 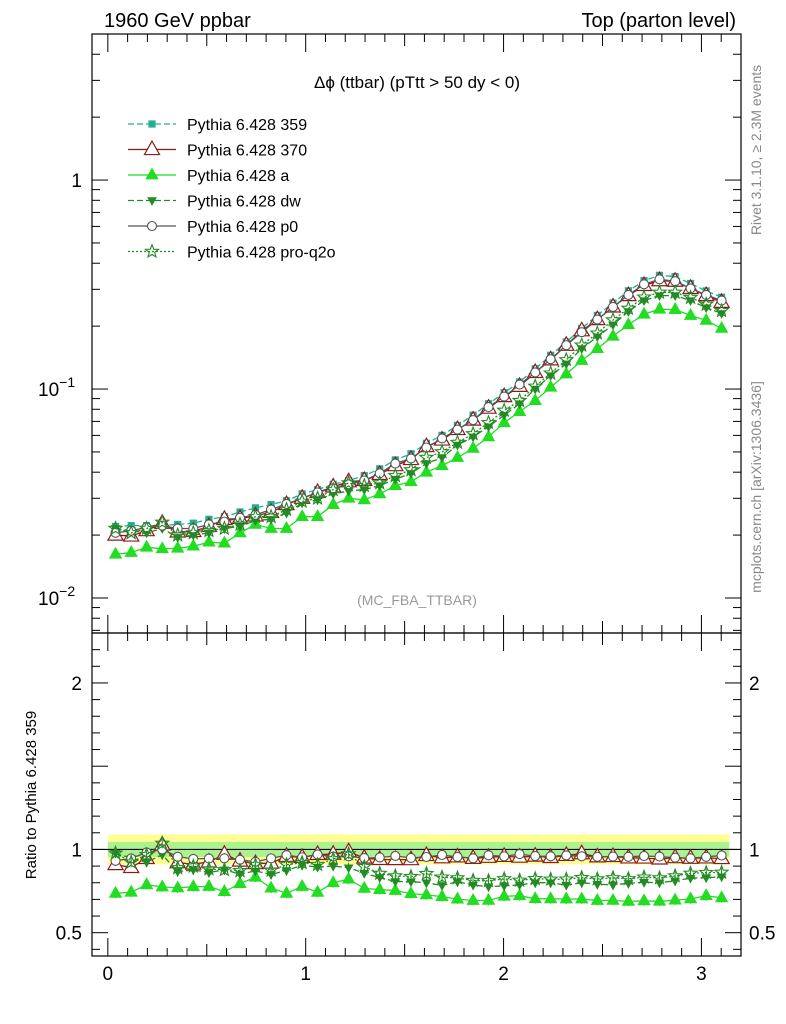 I want to click on ratio-y-tick-label-right: 0.5, so click(x=762, y=934).